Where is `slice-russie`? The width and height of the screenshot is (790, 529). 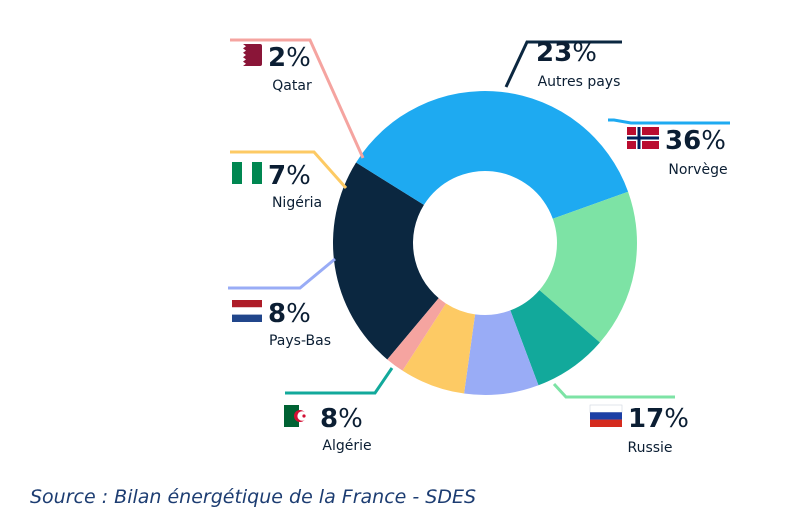 slice-russie is located at coordinates (588, 267).